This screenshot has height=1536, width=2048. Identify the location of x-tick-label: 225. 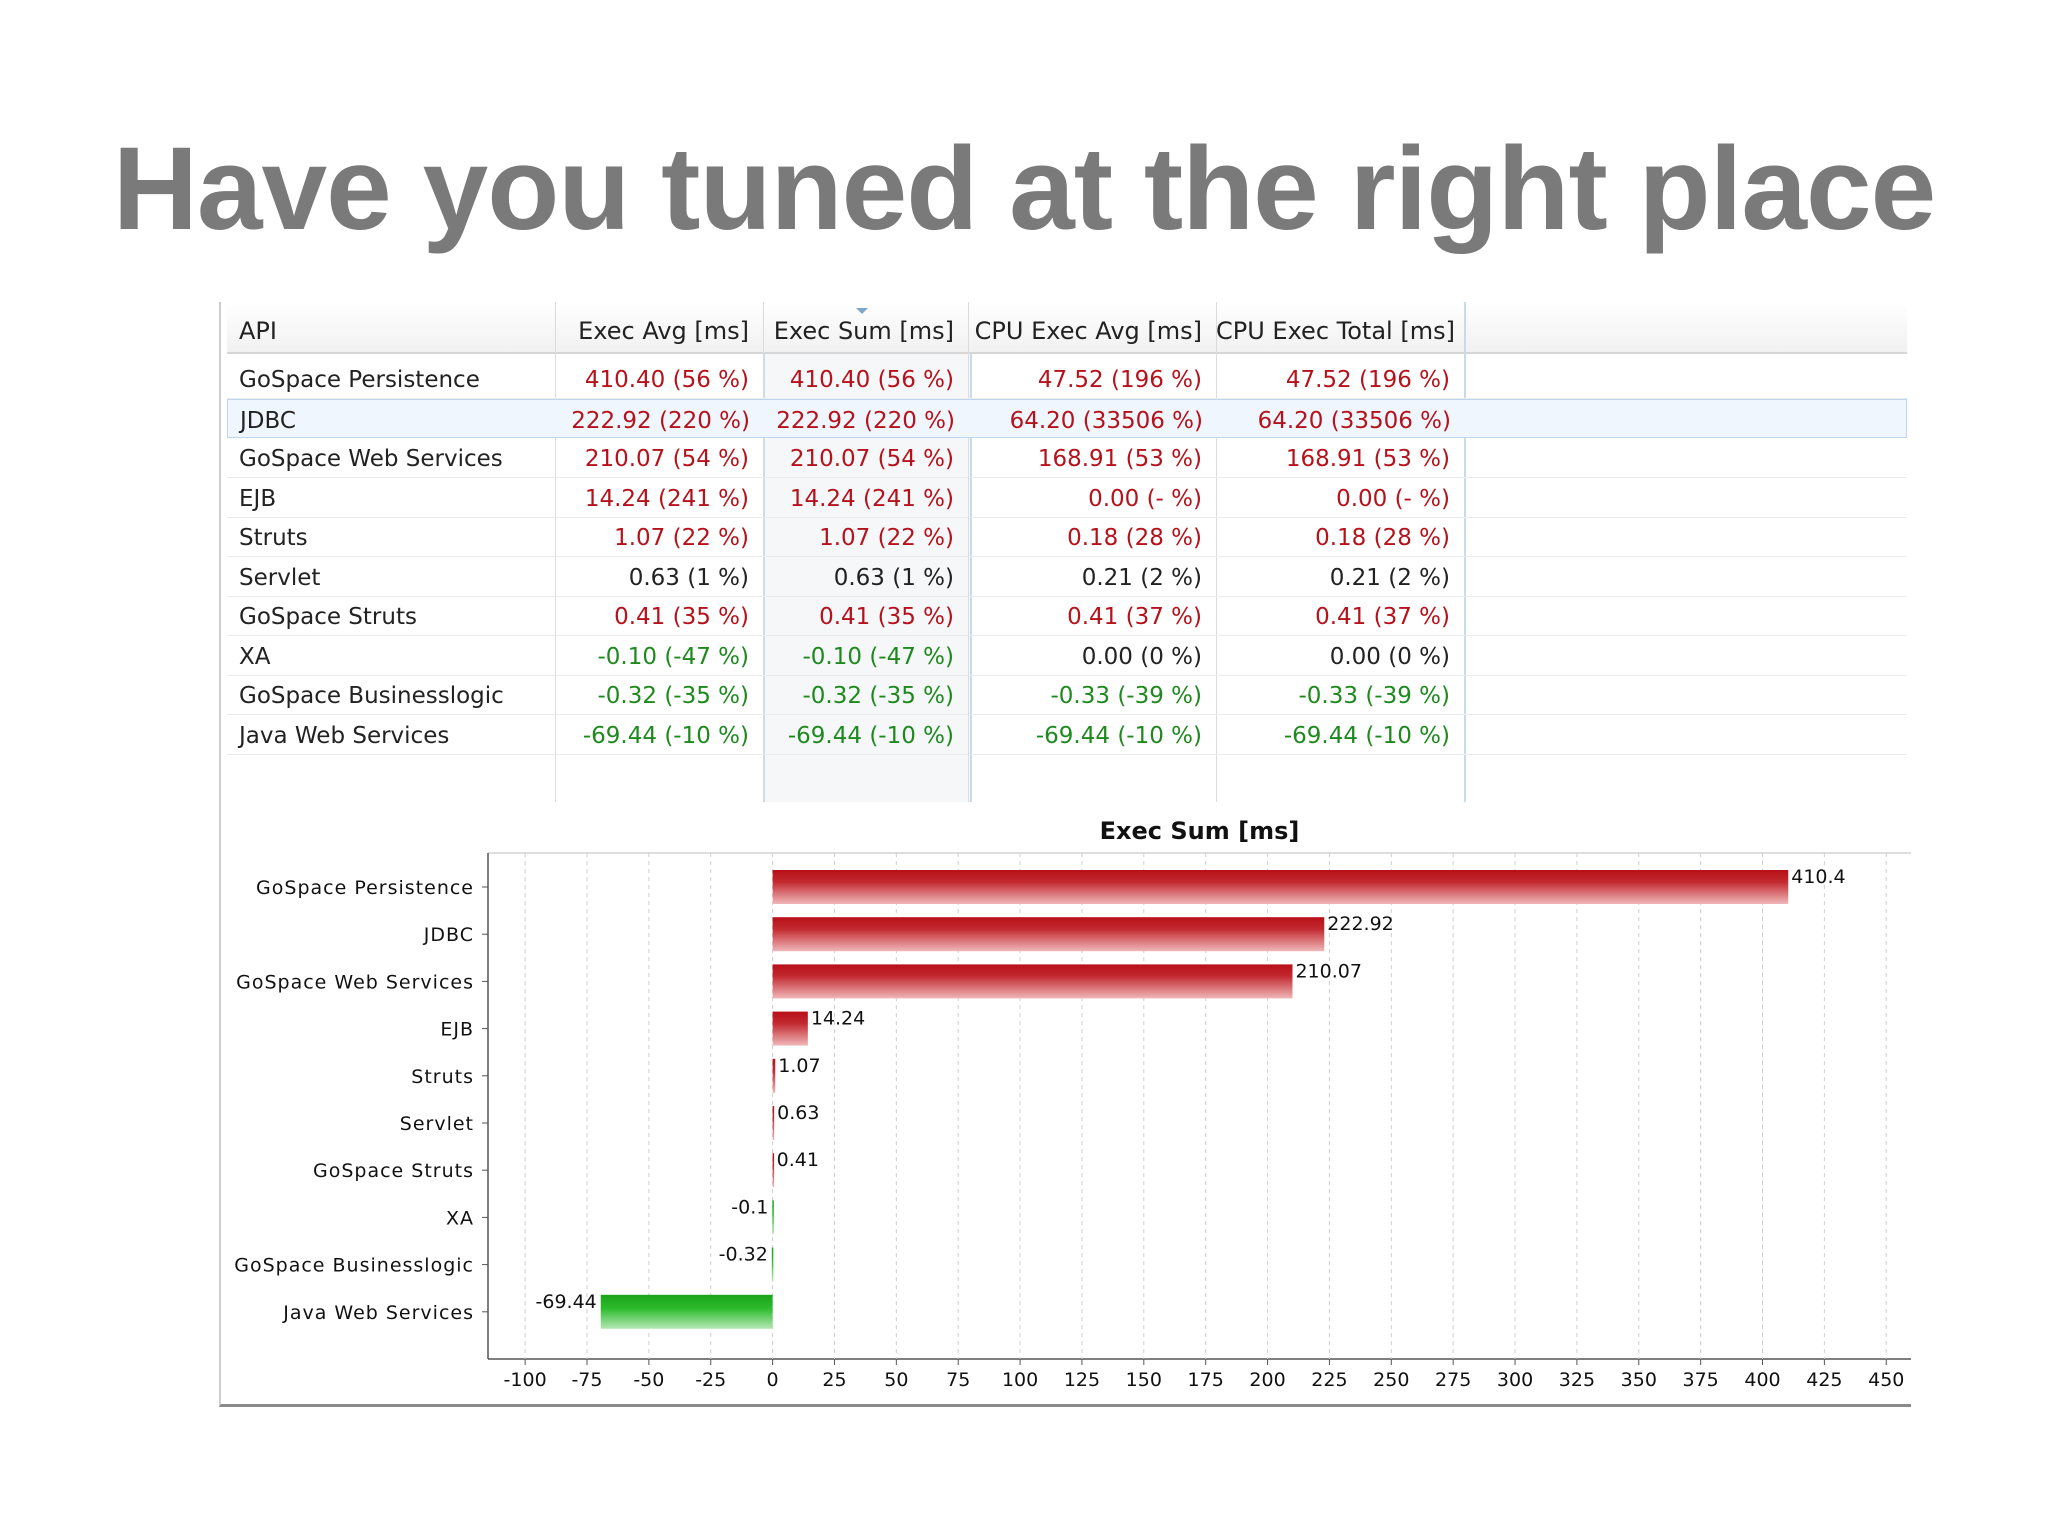
(1329, 1380).